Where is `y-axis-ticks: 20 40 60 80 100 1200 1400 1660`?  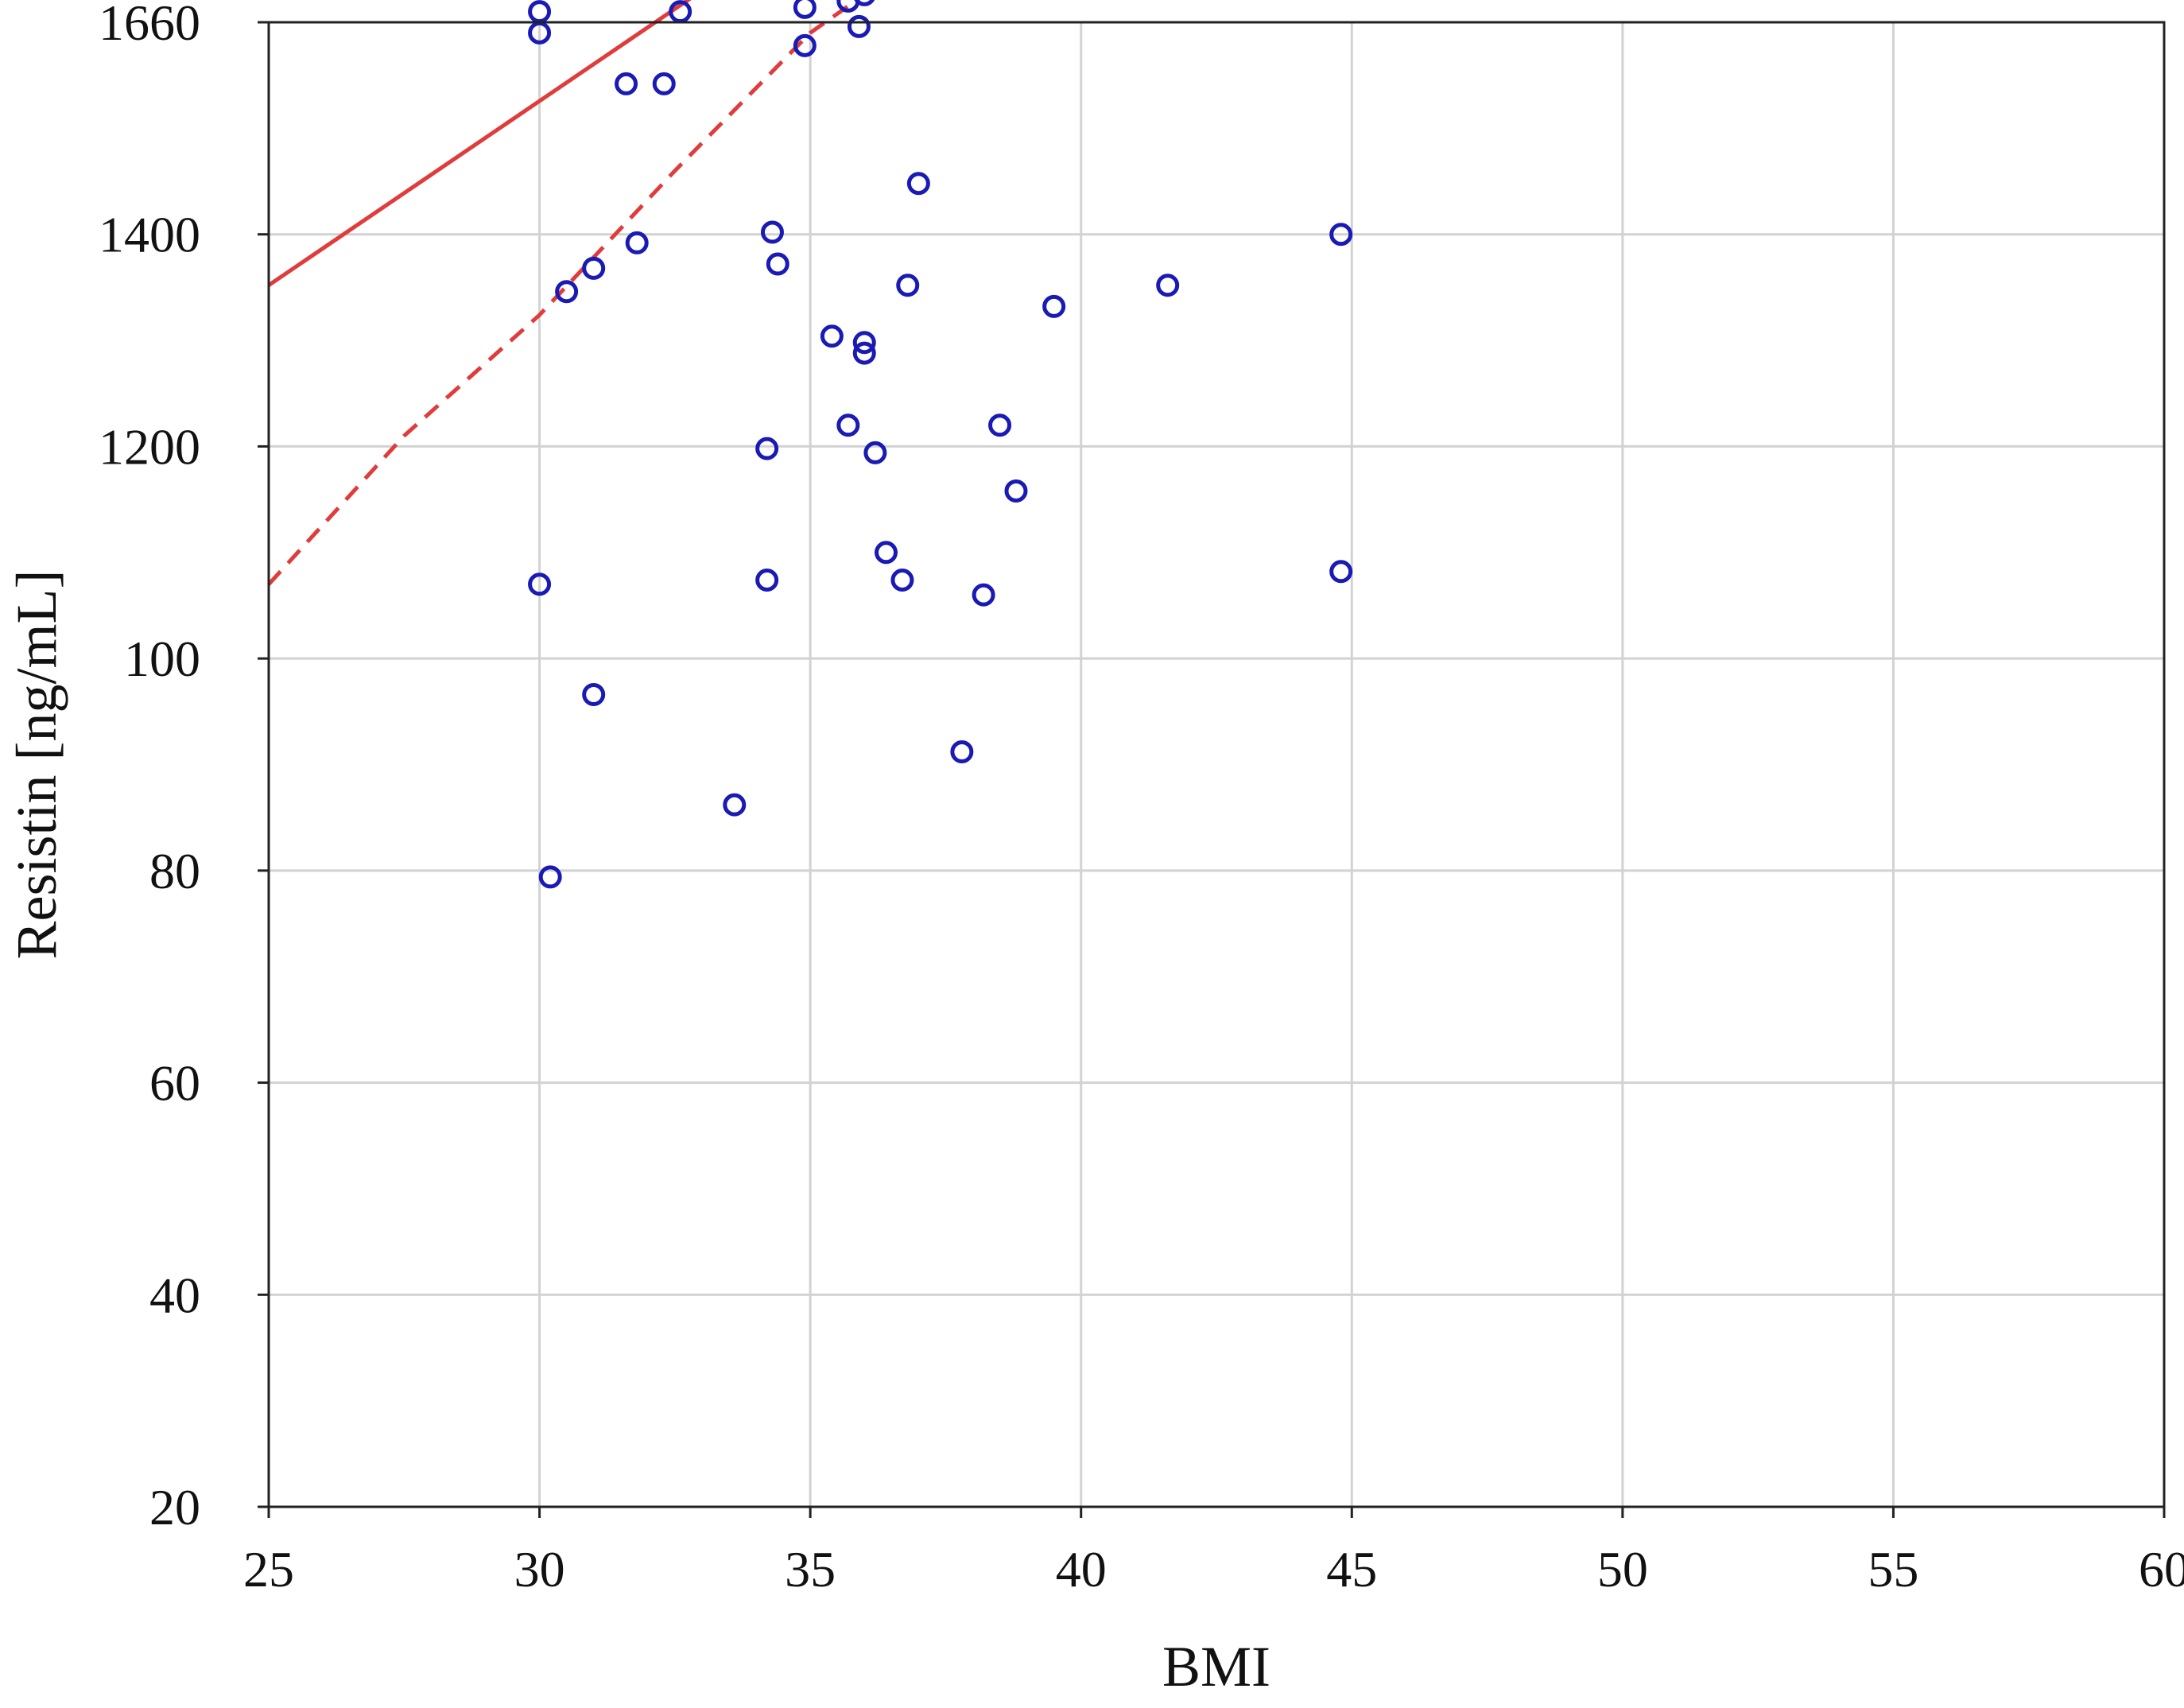 y-axis-ticks: 20 40 60 80 100 1200 1400 1660 is located at coordinates (184, 767).